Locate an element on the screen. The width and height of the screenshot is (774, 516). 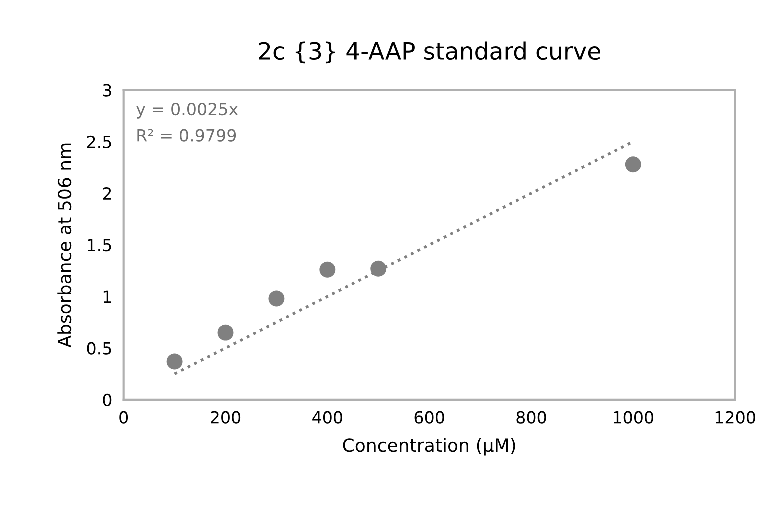
annotation: y = 0.0025x is located at coordinates (187, 110).